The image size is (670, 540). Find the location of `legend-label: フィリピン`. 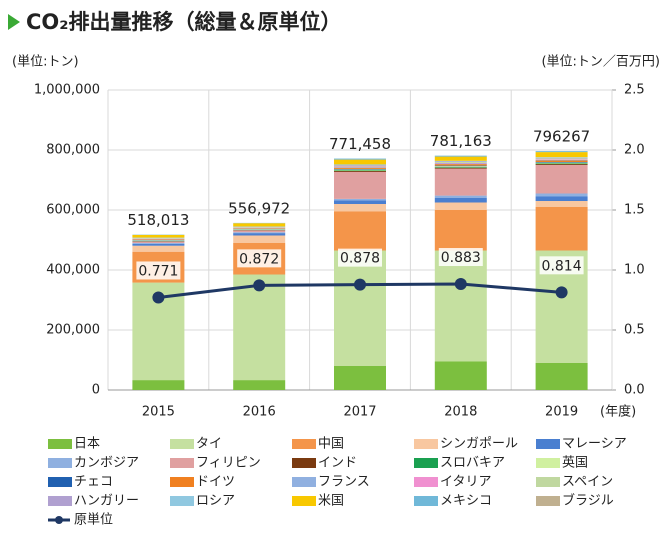

legend-label: フィリピン is located at coordinates (228, 463).